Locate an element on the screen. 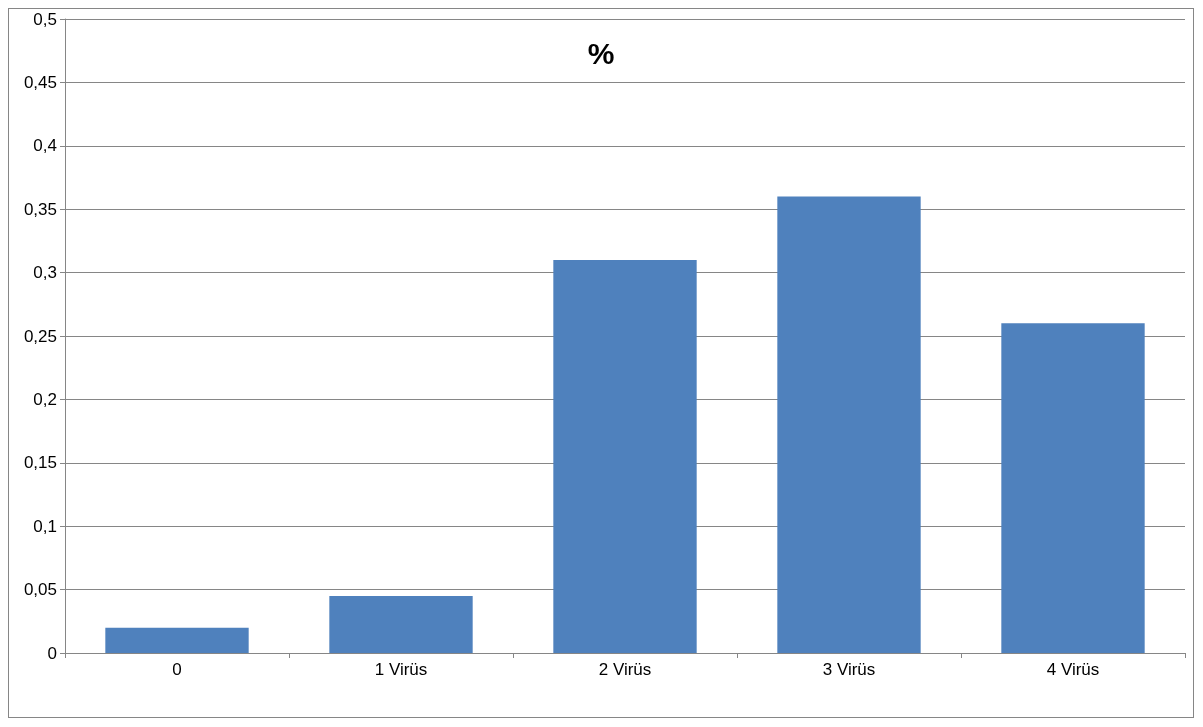 The width and height of the screenshot is (1203, 727). y-tick-label: 0,4 is located at coordinates (45, 146).